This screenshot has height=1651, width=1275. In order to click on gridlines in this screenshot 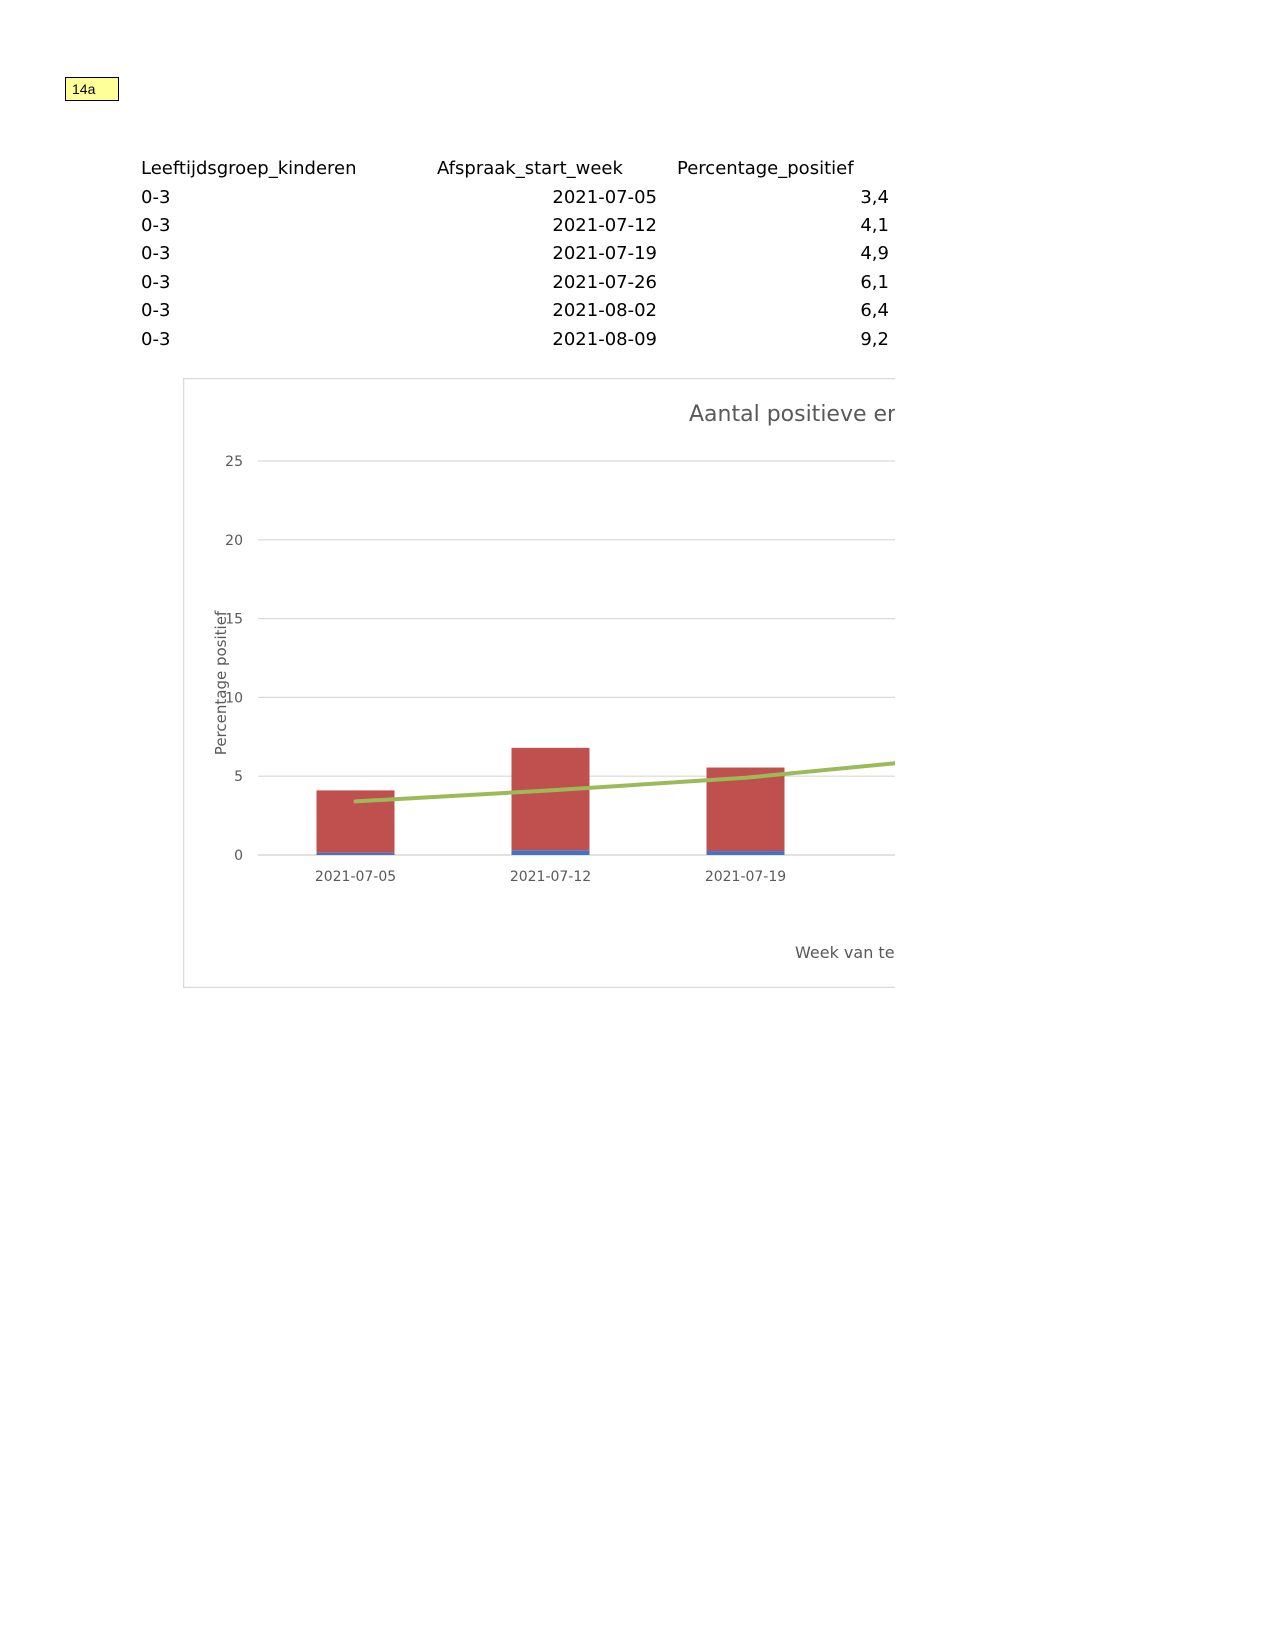, I will do `click(576, 658)`.